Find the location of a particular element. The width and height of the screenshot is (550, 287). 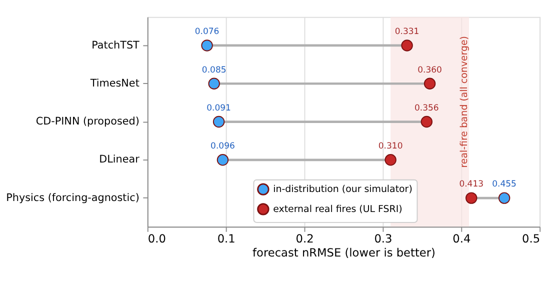

x-tick-label: 0.4 is located at coordinates (461, 238).